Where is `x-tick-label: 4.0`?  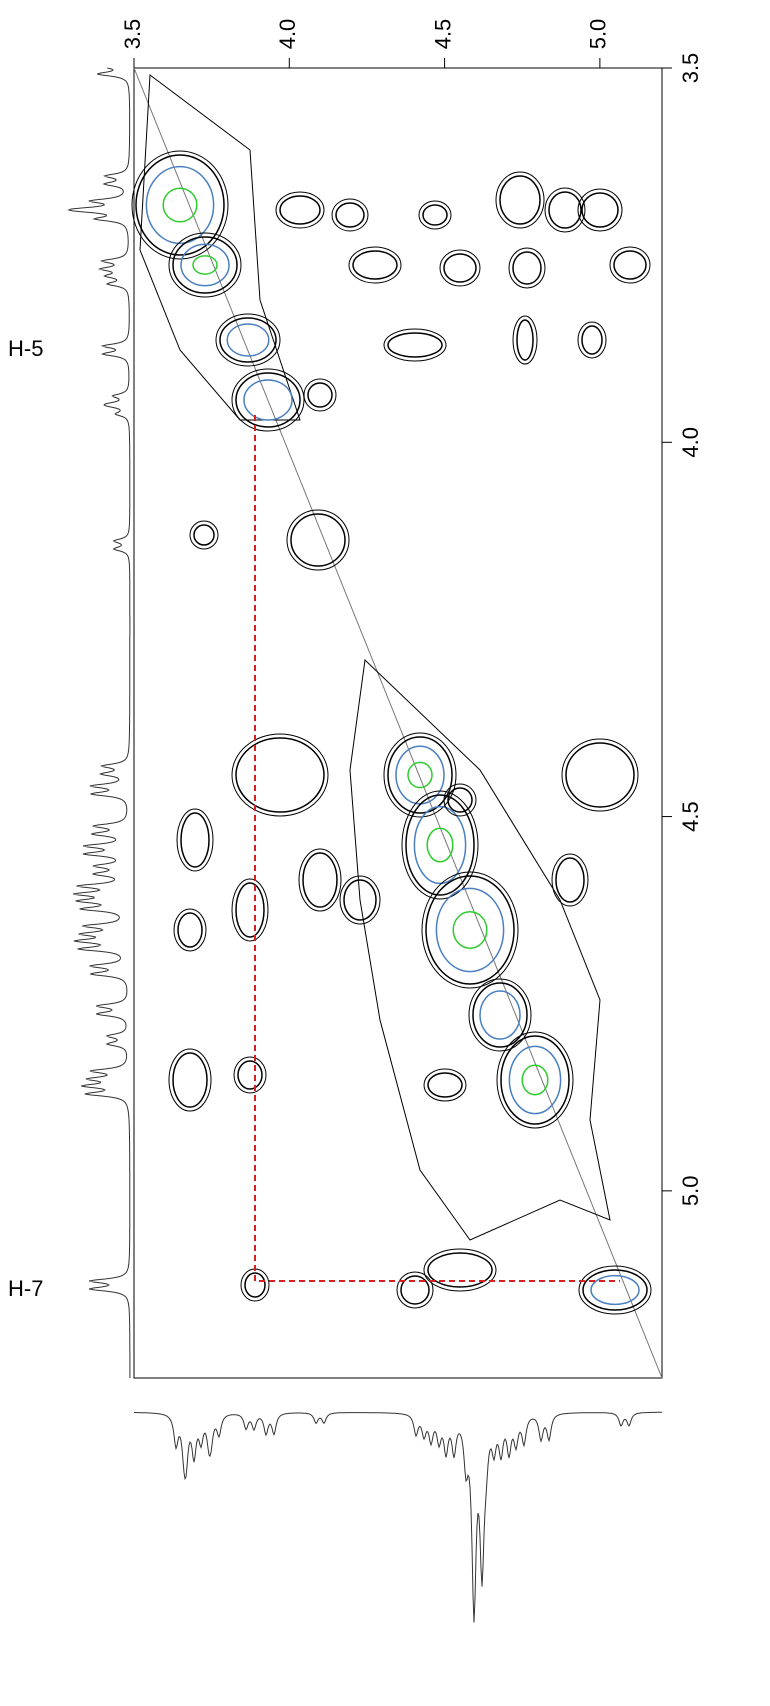
x-tick-label: 4.0 is located at coordinates (287, 34).